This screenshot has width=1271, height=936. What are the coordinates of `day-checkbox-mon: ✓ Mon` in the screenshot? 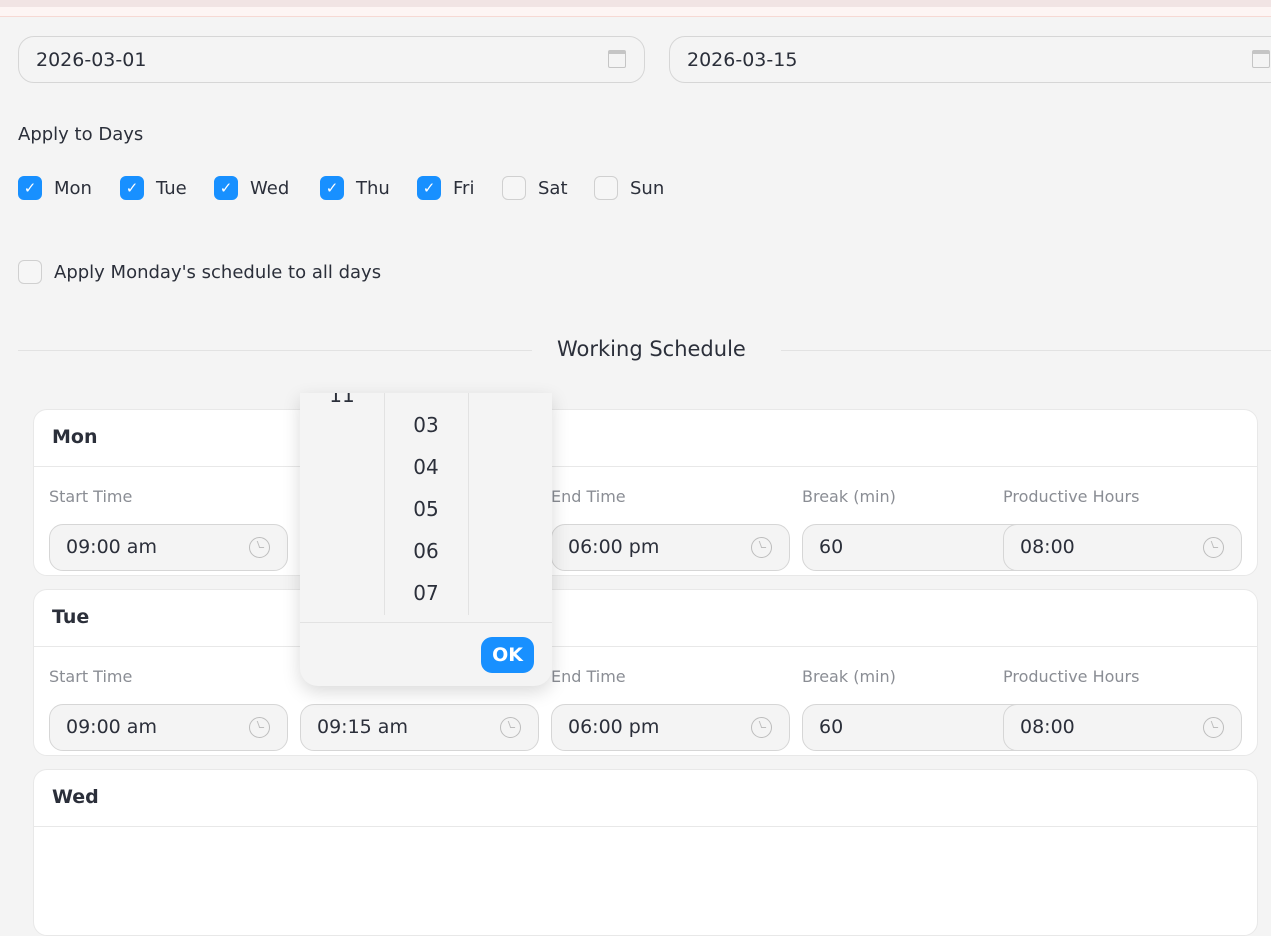 It's located at (55, 188).